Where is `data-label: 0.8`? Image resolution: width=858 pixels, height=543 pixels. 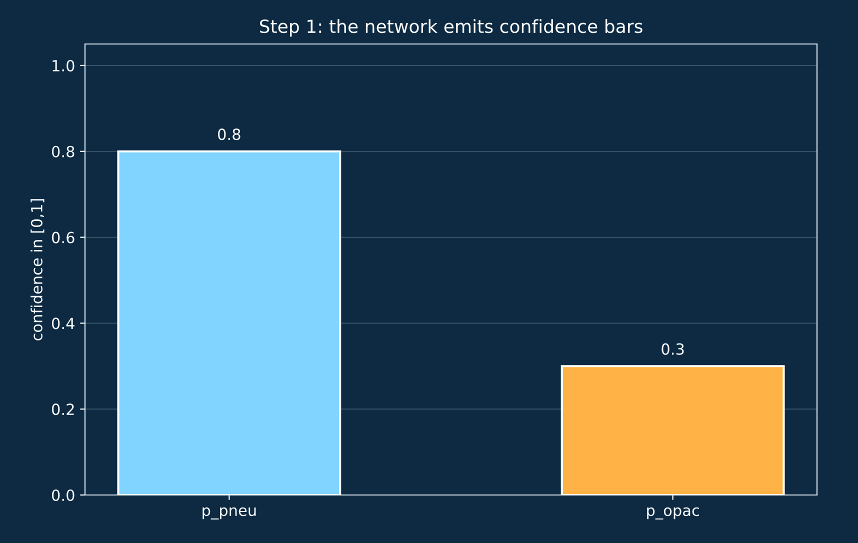 data-label: 0.8 is located at coordinates (229, 134).